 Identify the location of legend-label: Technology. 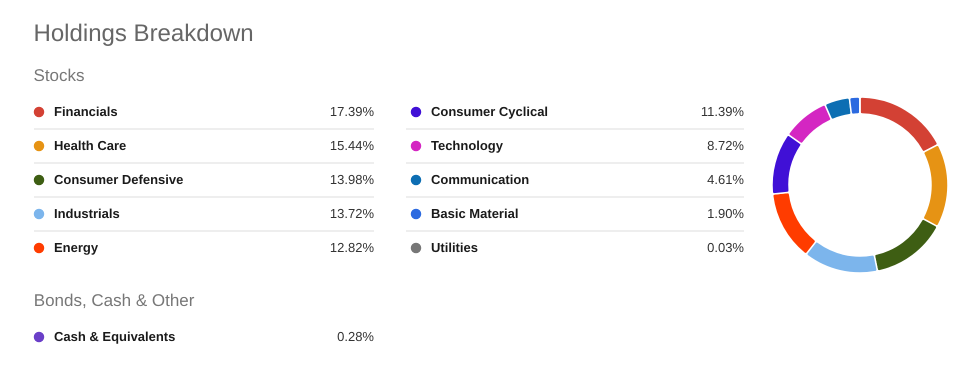
(467, 145).